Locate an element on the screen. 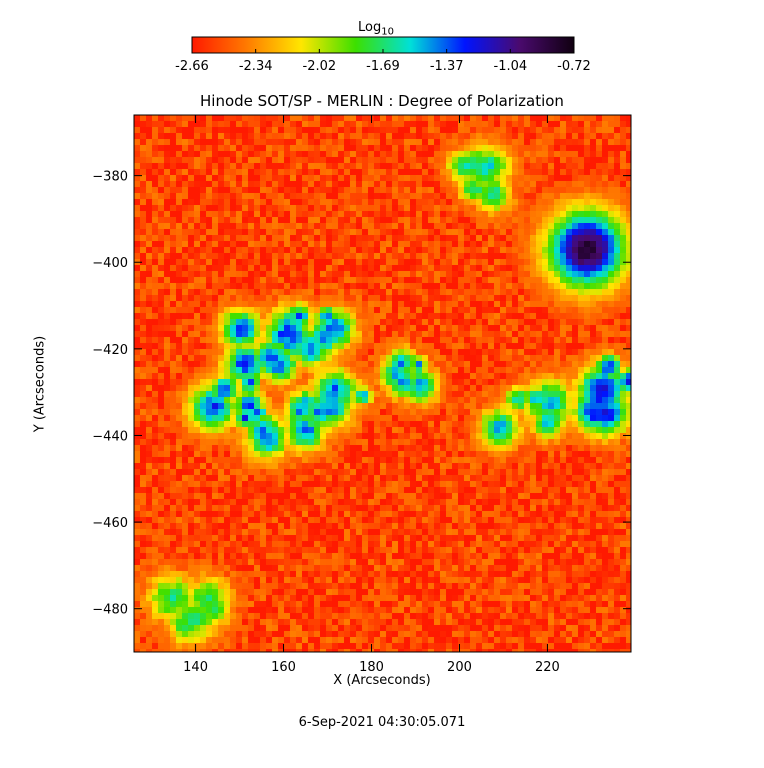  y-tick-label: −400 is located at coordinates (110, 263).